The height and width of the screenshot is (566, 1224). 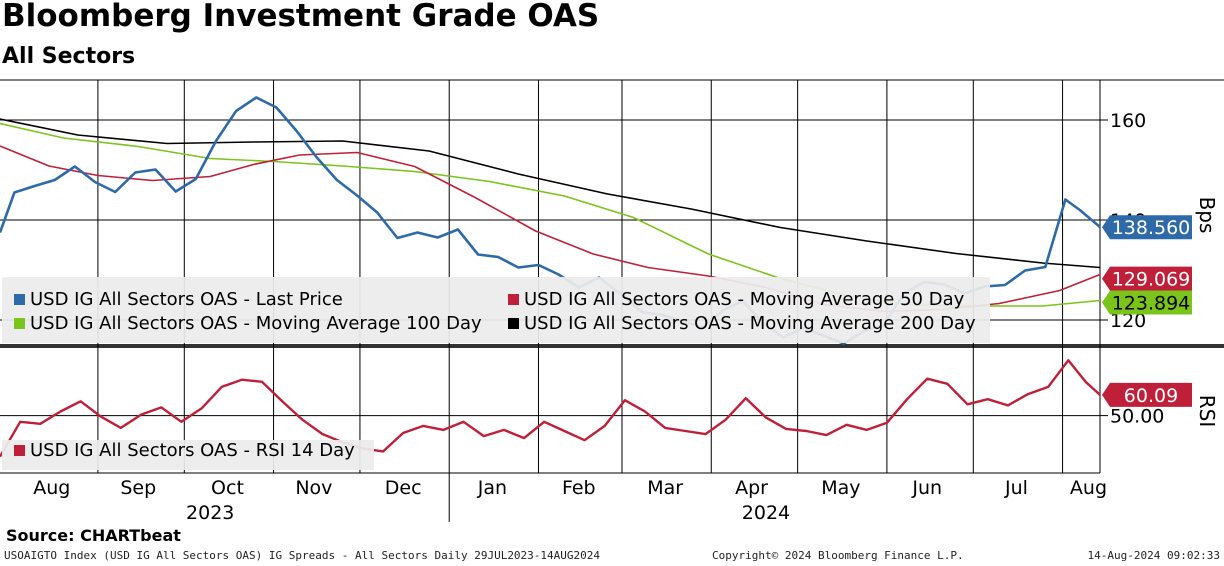 What do you see at coordinates (186, 299) in the screenshot?
I see `legend-label: USD IG All Sectors OAS - Last Price` at bounding box center [186, 299].